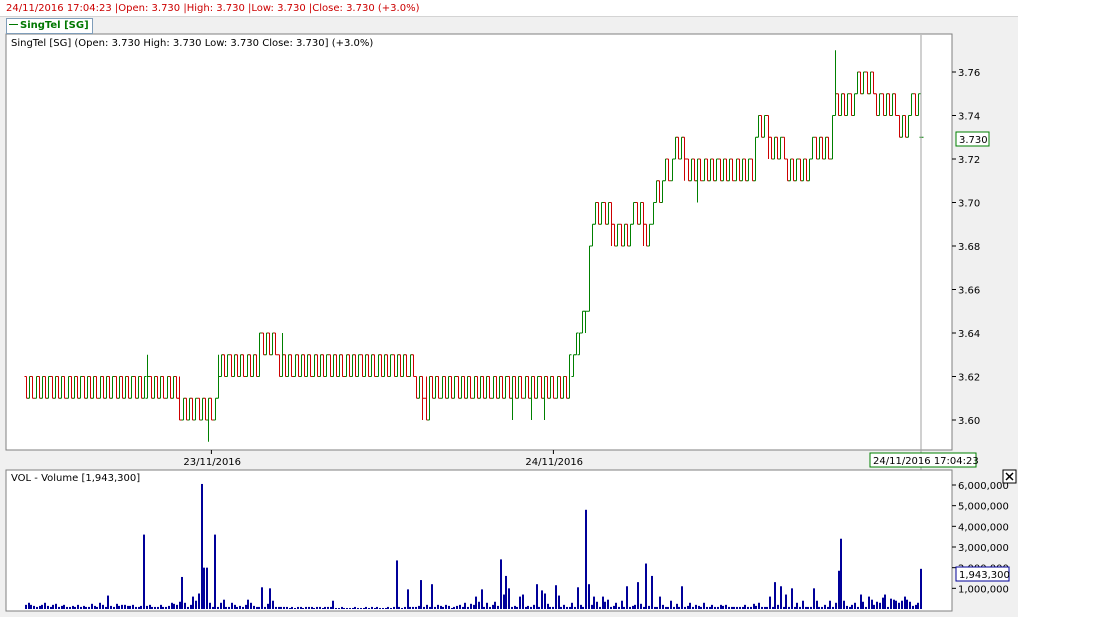 This screenshot has width=1113, height=617. I want to click on volume-axis-label: 3,000,000, so click(983, 548).